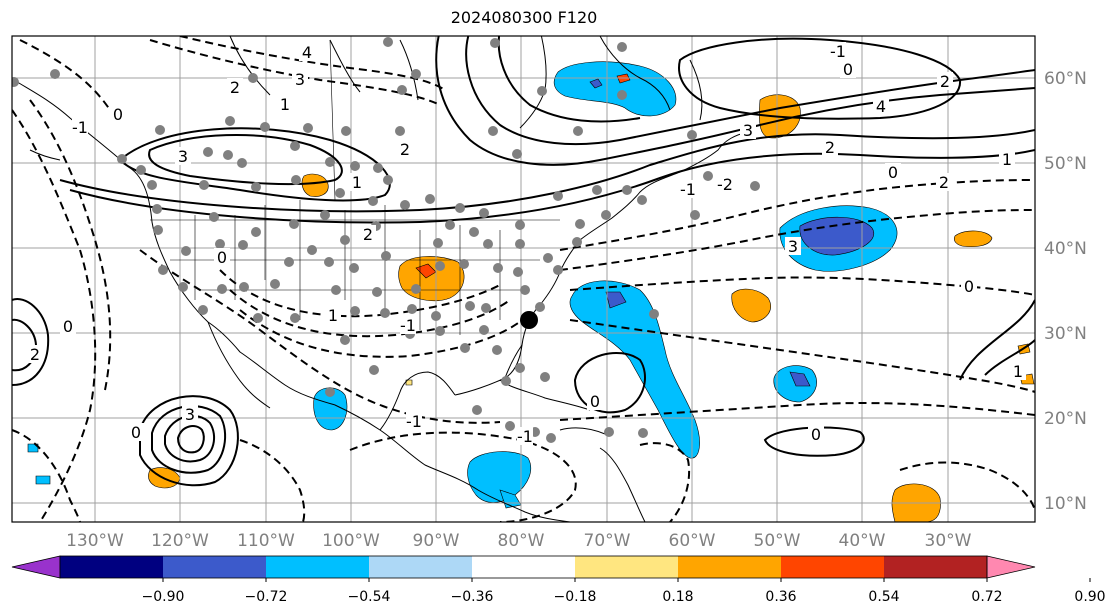  I want to click on contour-label: 4, so click(307, 52).